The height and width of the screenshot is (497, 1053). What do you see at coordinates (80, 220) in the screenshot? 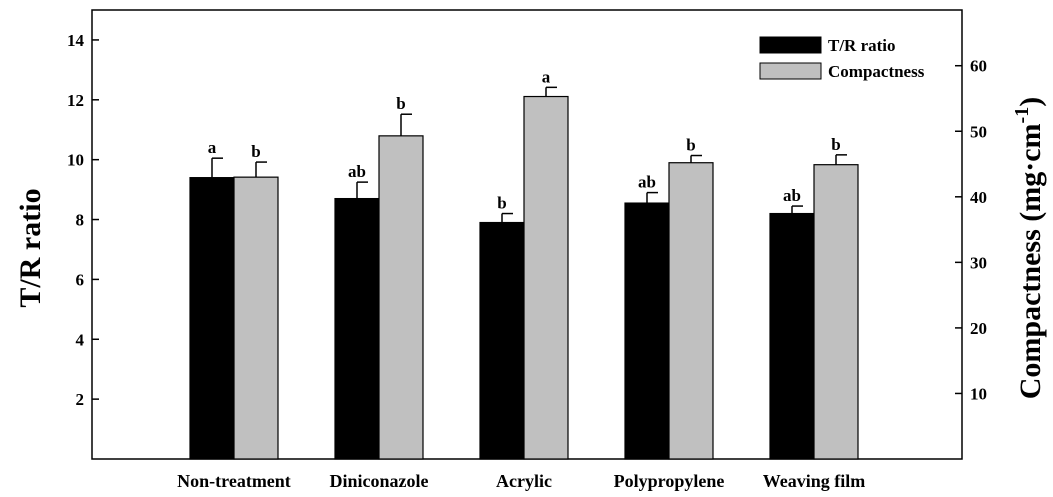
I see `y-left-tick-label: 8` at bounding box center [80, 220].